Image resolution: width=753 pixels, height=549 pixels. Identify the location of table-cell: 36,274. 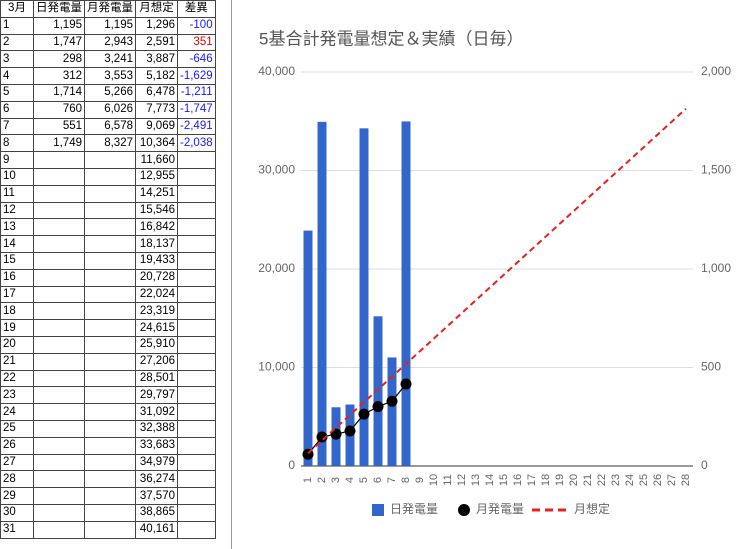
(156, 479).